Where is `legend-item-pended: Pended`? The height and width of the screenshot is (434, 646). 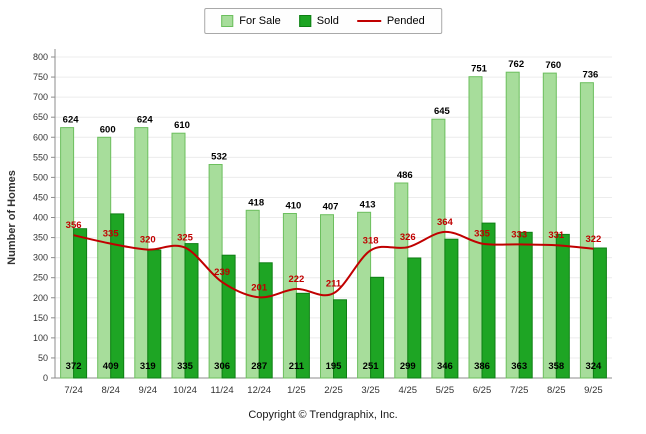 legend-item-pended: Pended is located at coordinates (390, 21).